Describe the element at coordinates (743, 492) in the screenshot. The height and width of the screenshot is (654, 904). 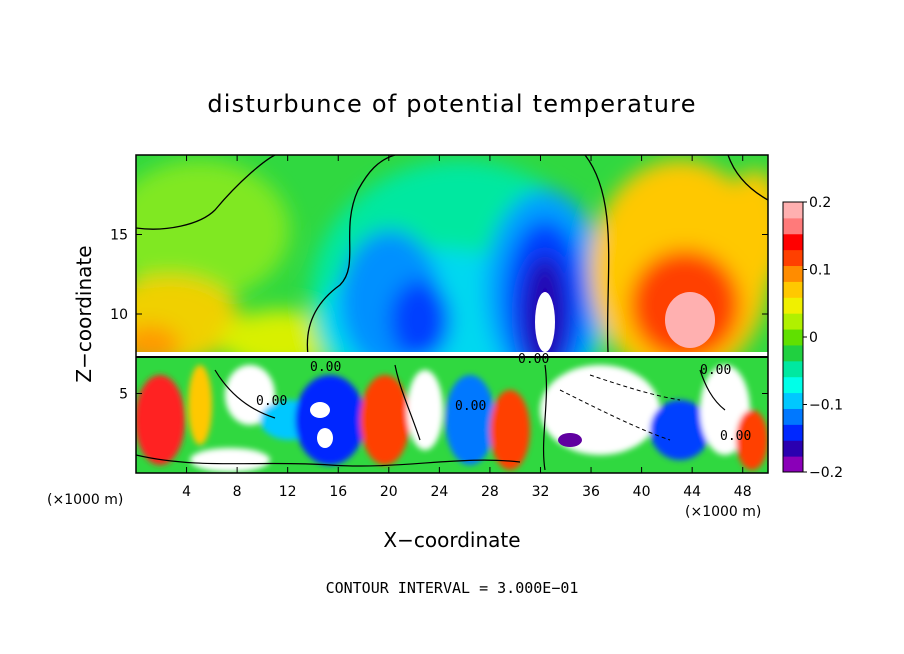
I see `x-tick-label: 48` at that location.